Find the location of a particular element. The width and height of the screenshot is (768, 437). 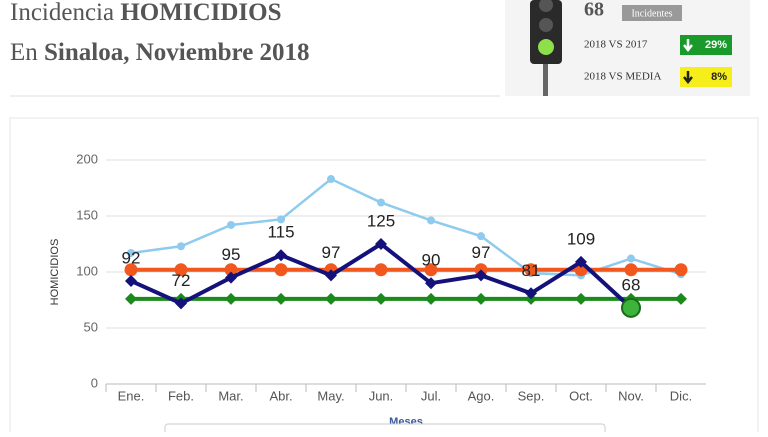

data-label: 95 is located at coordinates (231, 254).